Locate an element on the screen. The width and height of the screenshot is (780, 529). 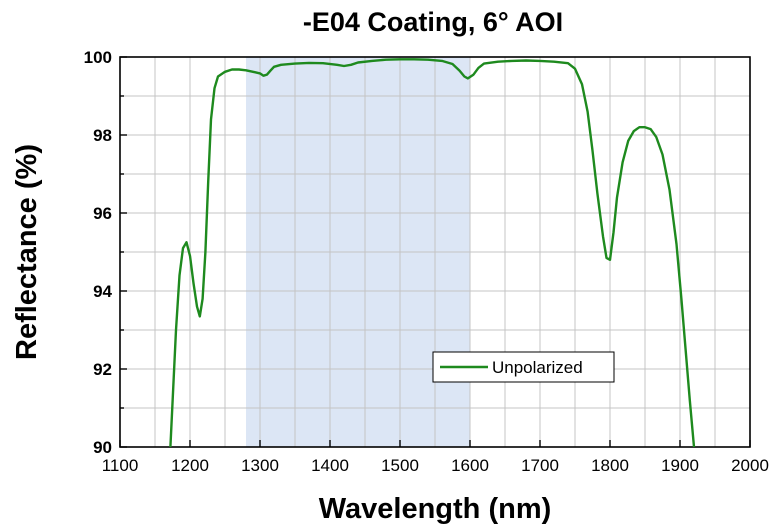
x-tick-labels: 1100 1200 1300 1400 1500 1600 1700 1800 1900 2000 is located at coordinates (435, 465).